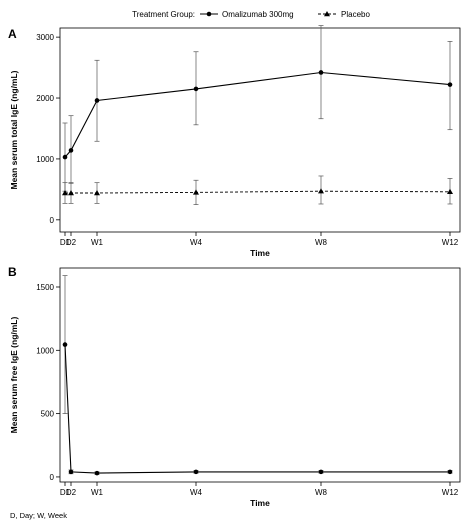 Image resolution: width=466 pixels, height=528 pixels. Describe the element at coordinates (260, 503) in the screenshot. I see `x-axis-label-b: Time` at that location.